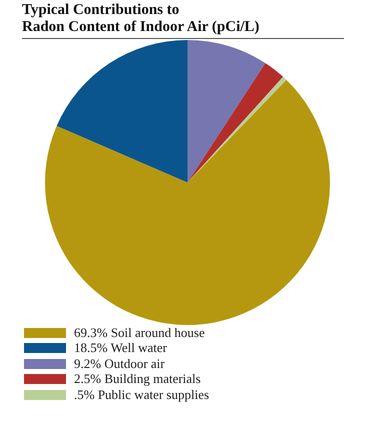 The width and height of the screenshot is (375, 423). What do you see at coordinates (119, 364) in the screenshot?
I see `legend-label: 9.2% Outdoor air` at bounding box center [119, 364].